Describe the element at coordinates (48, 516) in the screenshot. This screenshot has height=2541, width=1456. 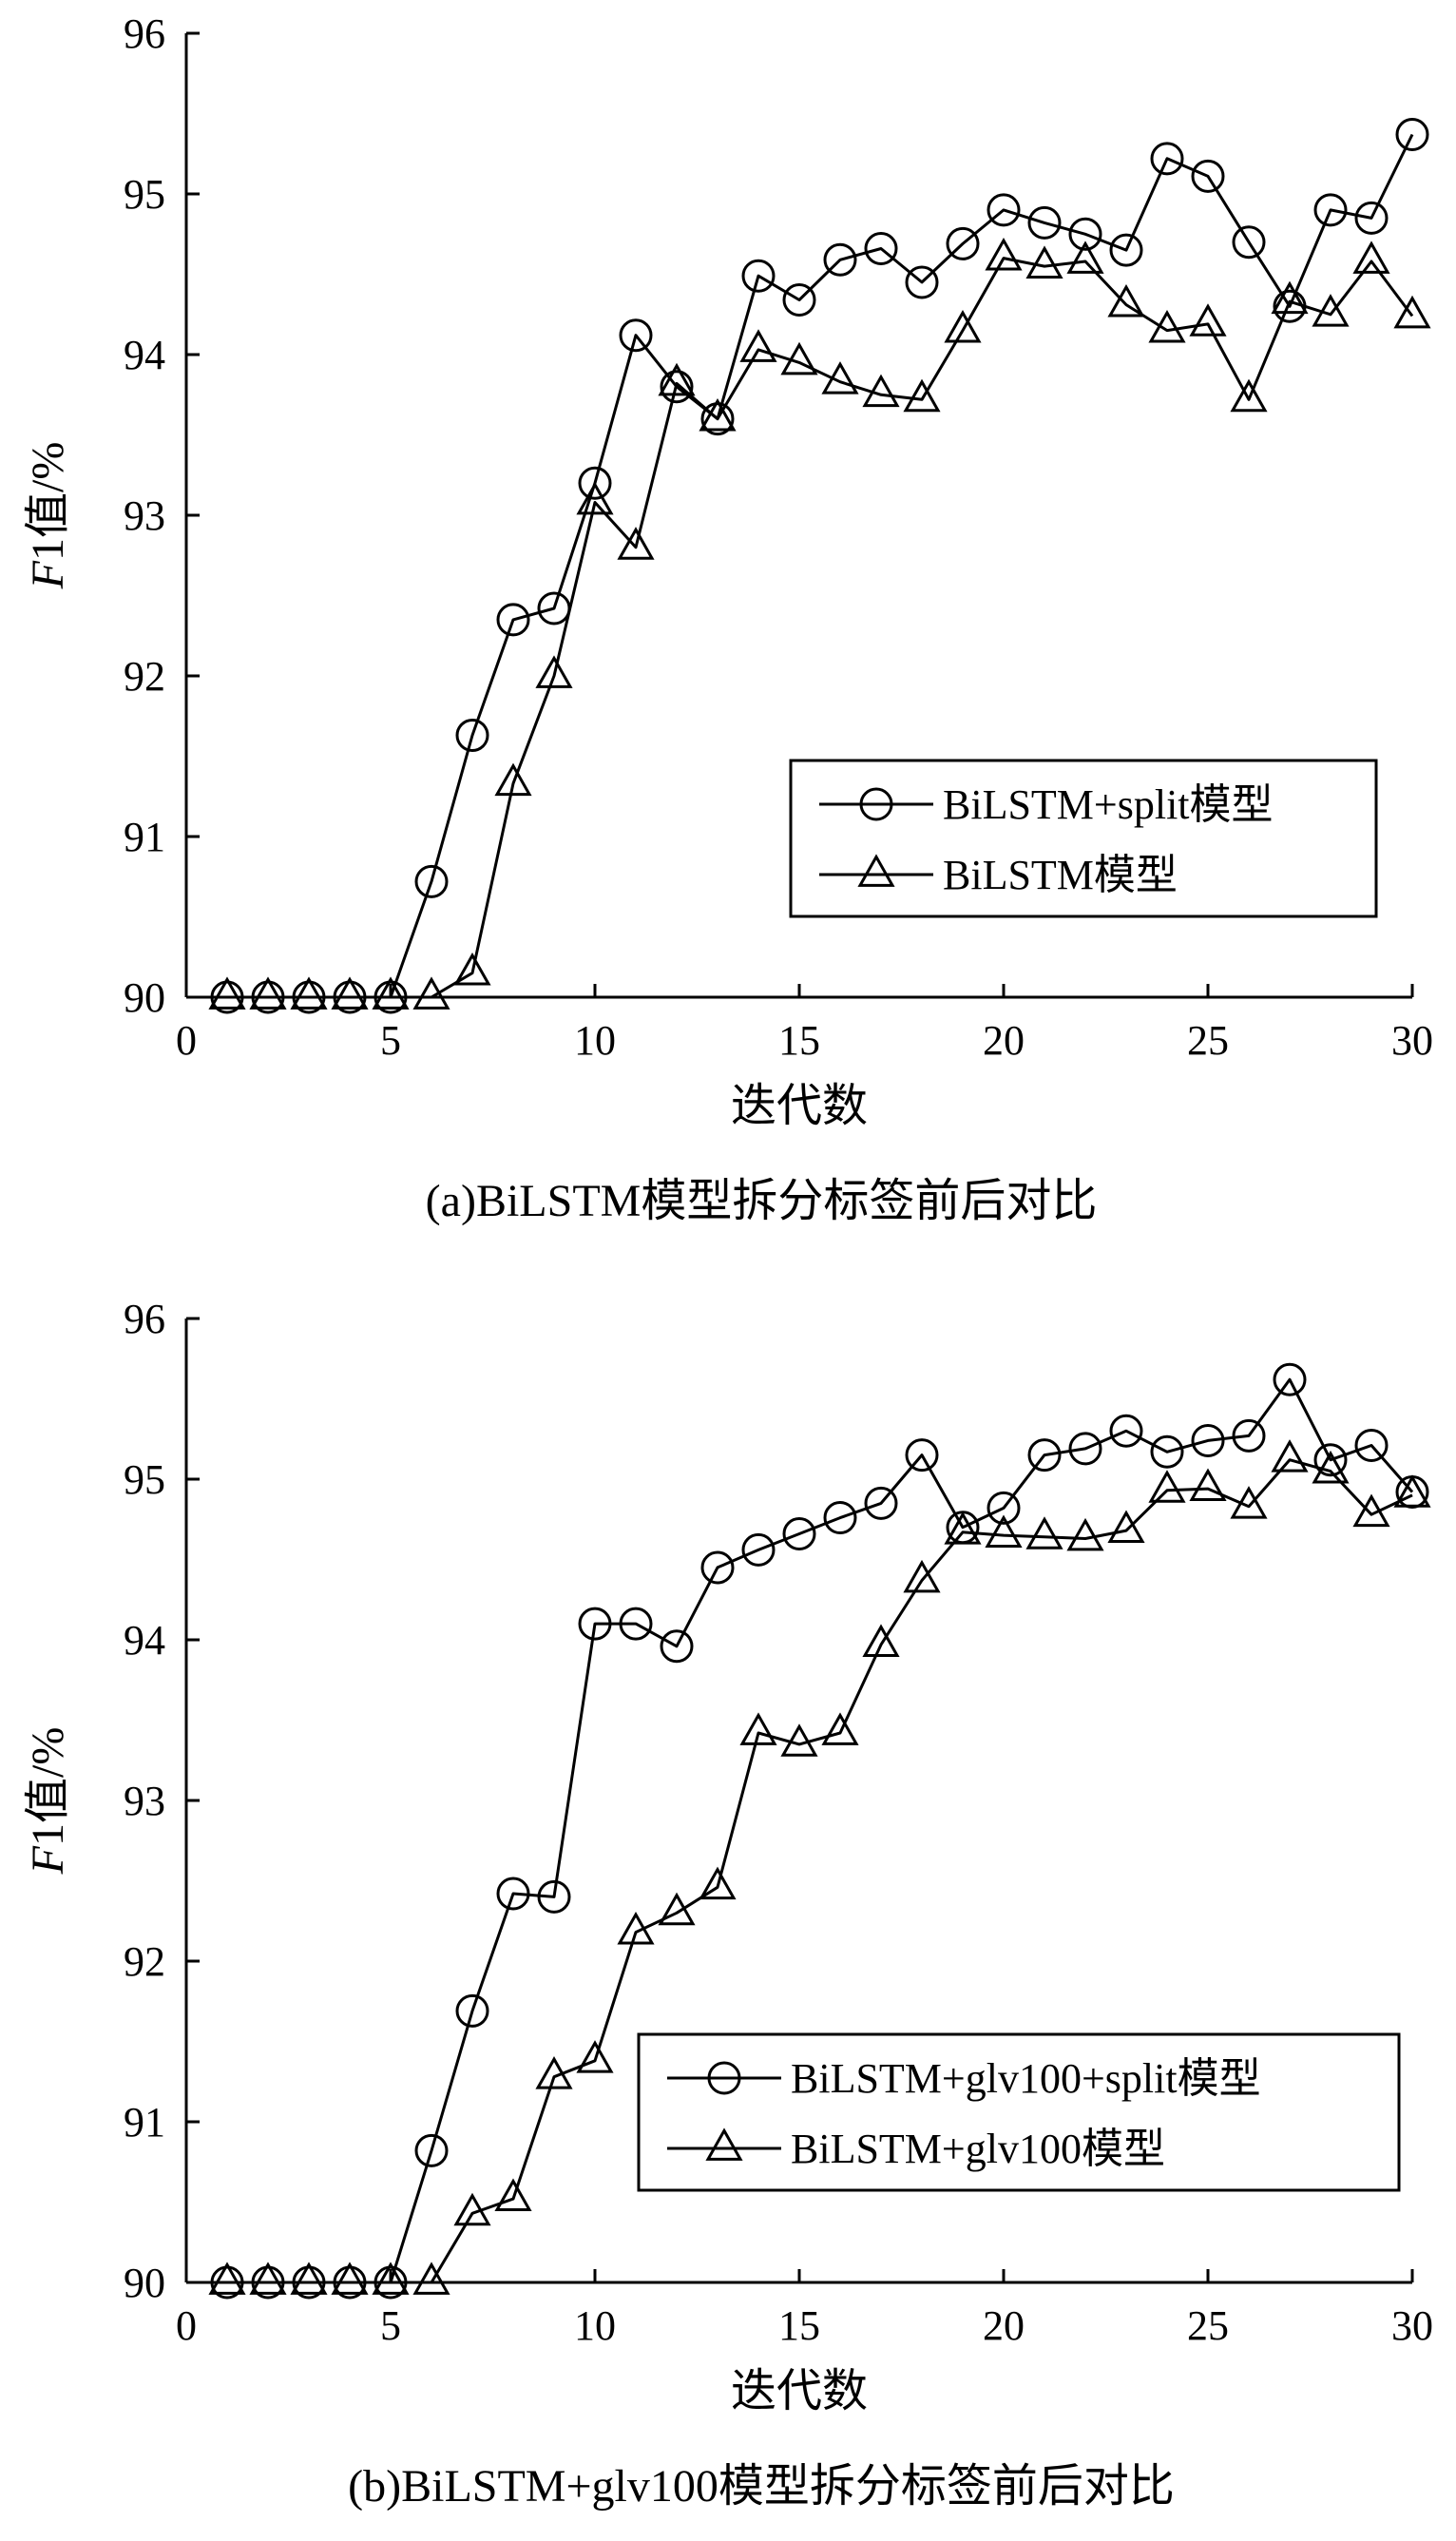
I see `y-axis-label: F1值/%` at that location.